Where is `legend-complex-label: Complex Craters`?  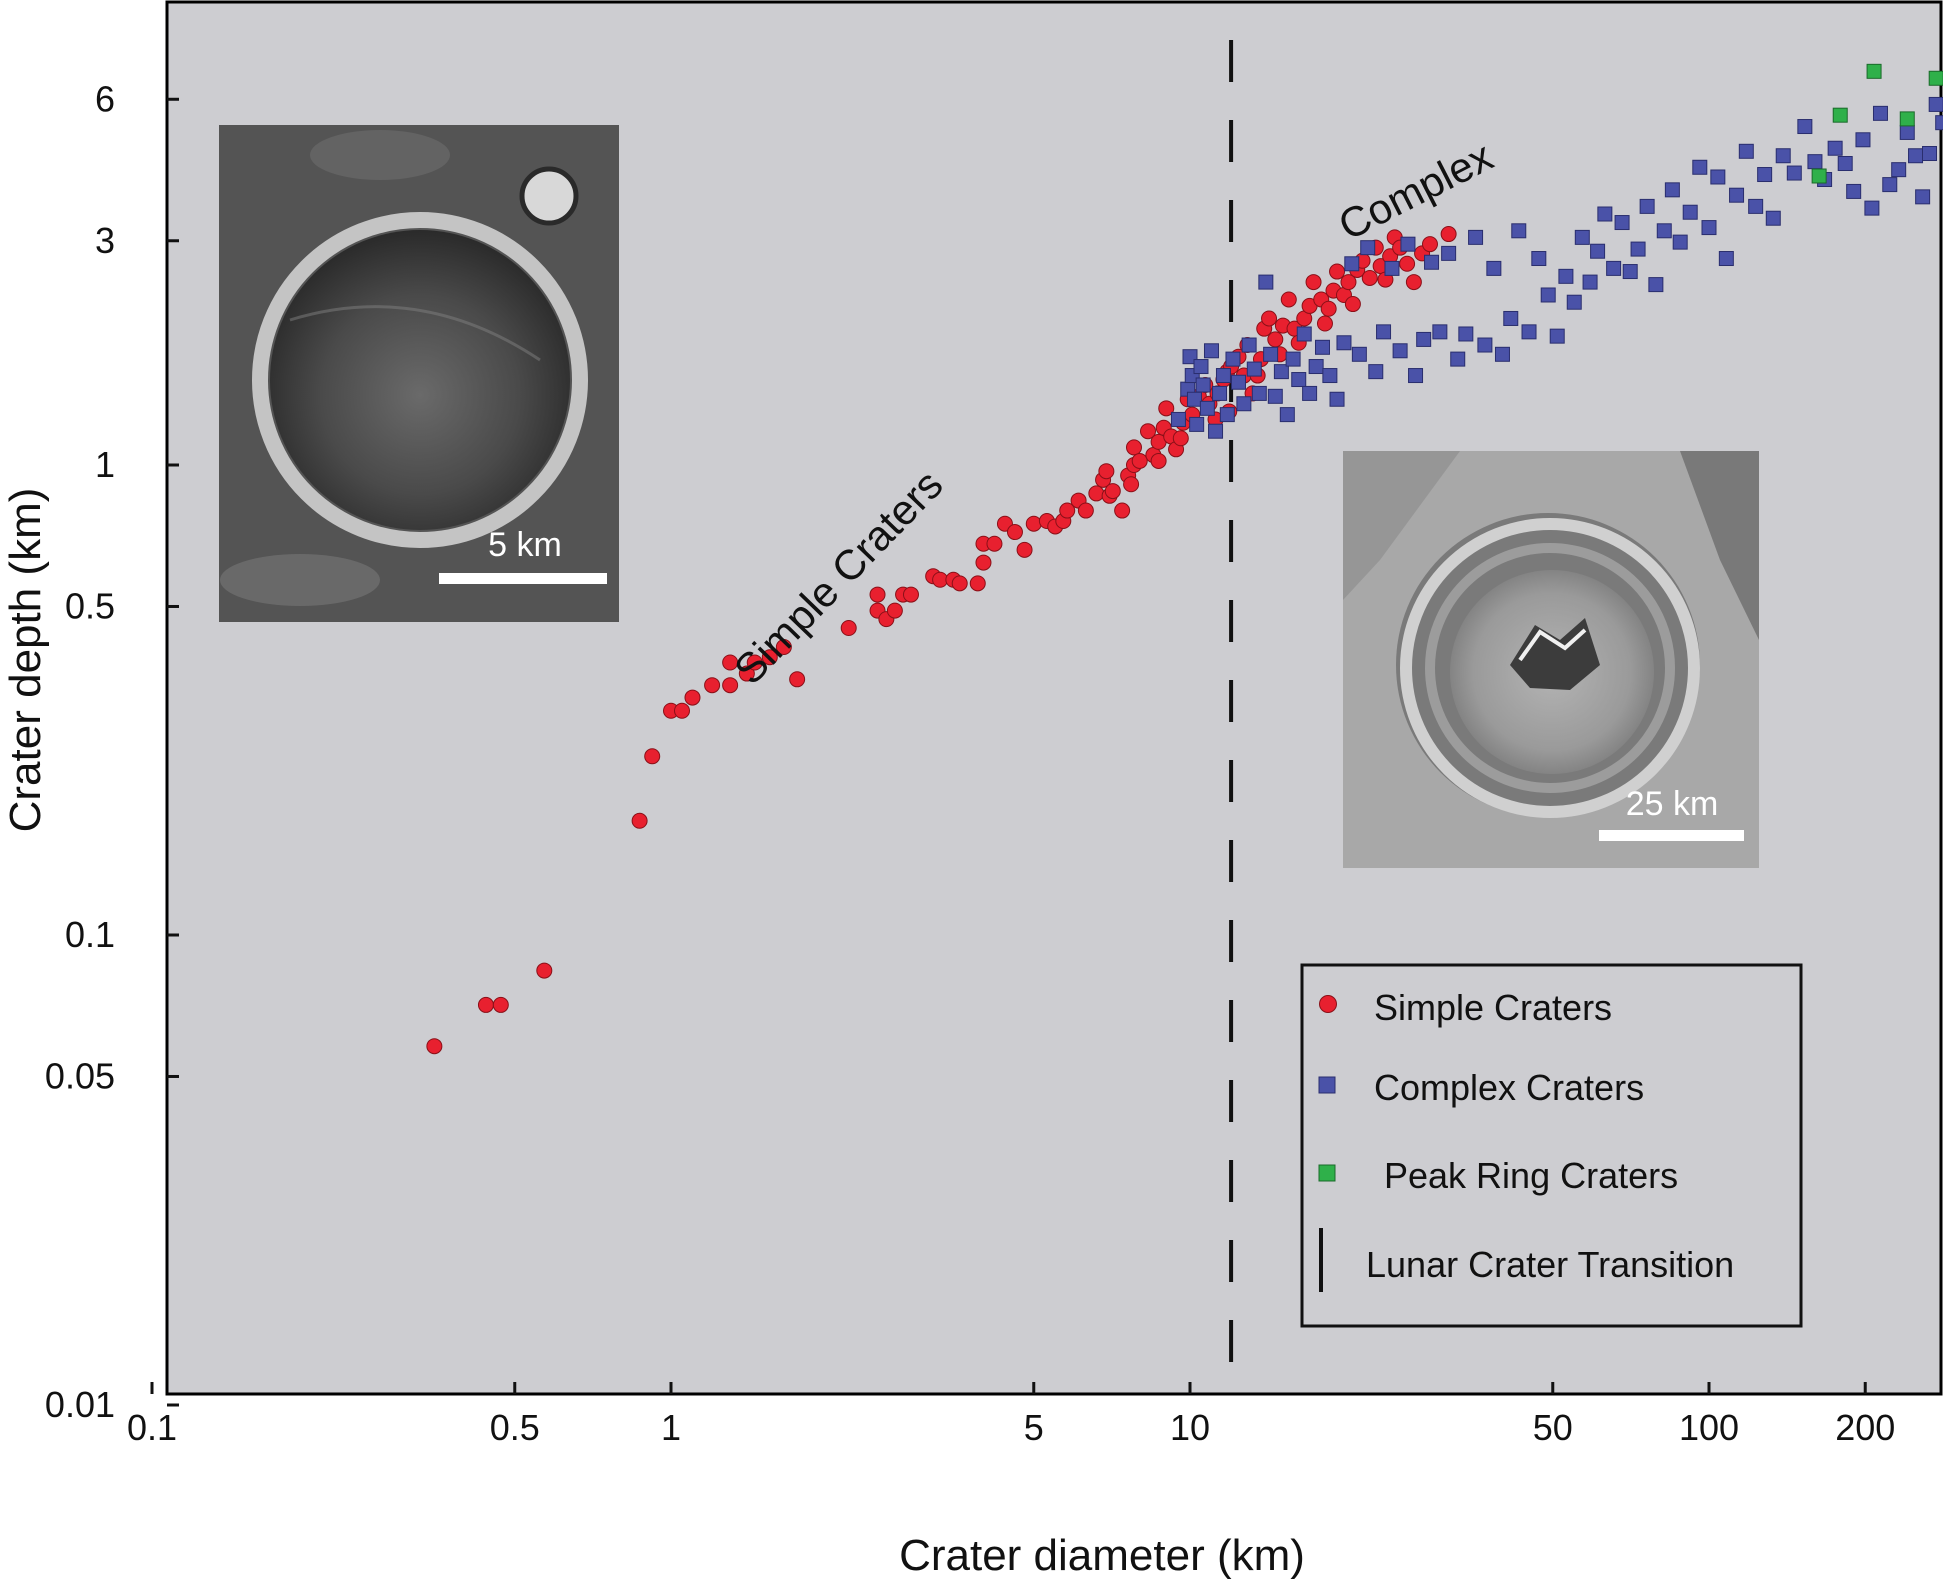 legend-complex-label: Complex Craters is located at coordinates (1509, 1087).